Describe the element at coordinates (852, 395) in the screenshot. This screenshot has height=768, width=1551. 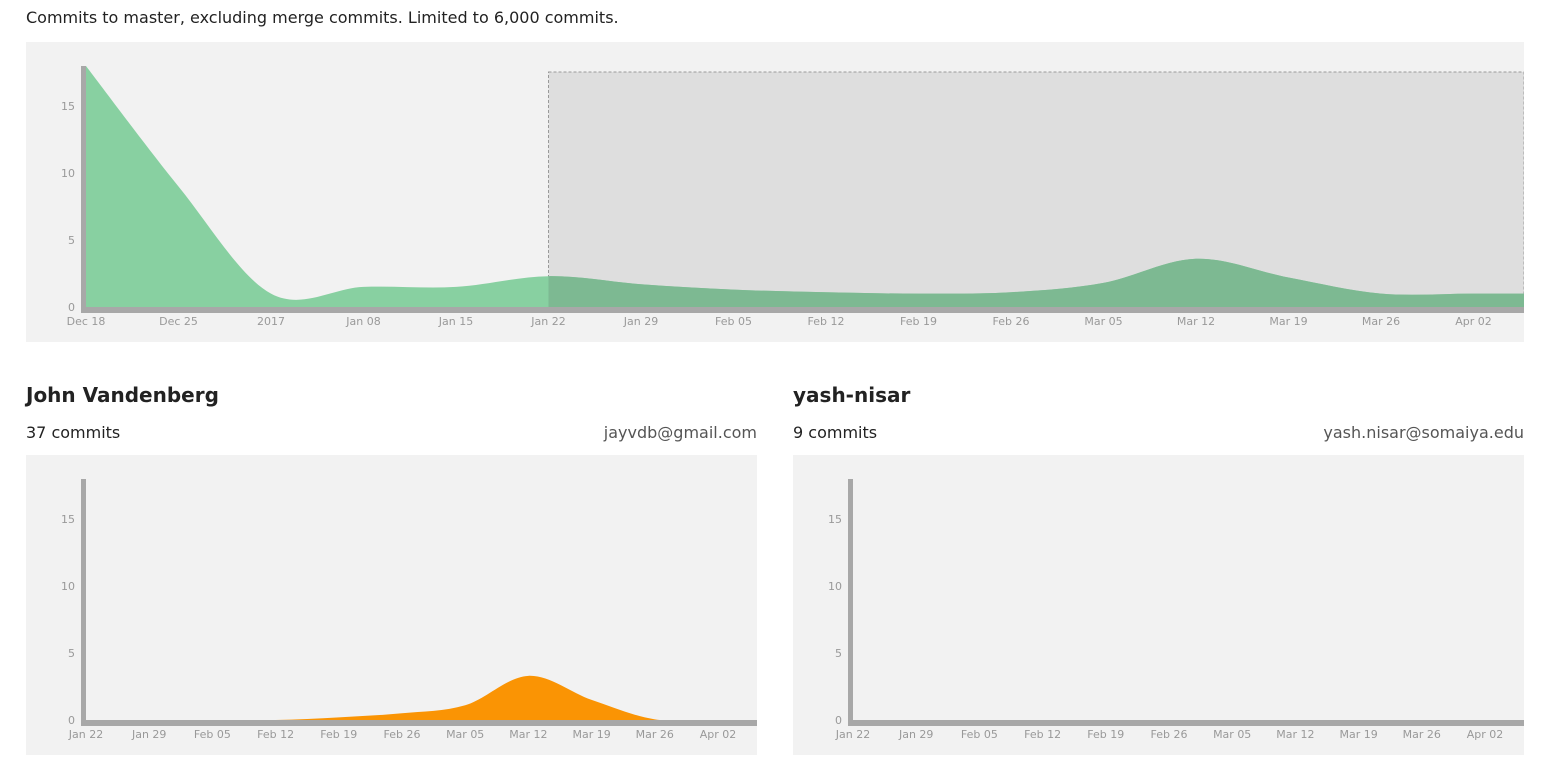
I see `contributor-name: yash-nisar` at that location.